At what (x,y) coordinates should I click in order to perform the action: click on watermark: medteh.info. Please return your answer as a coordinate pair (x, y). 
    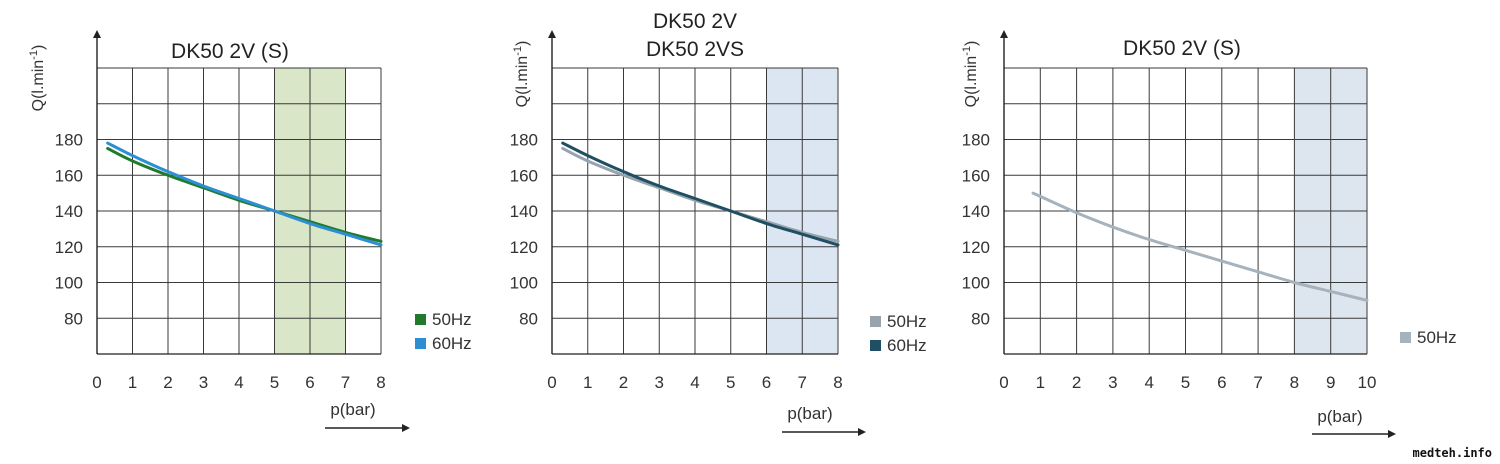
    Looking at the image, I should click on (1452, 453).